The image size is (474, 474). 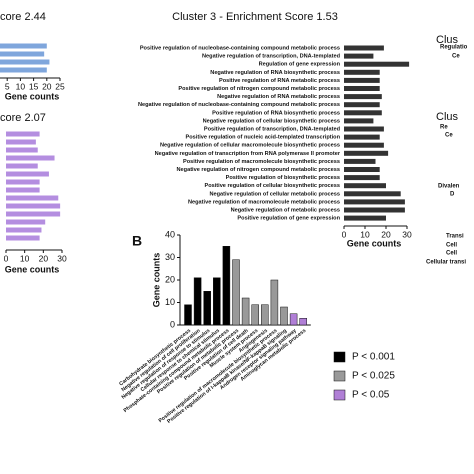 I want to click on cropped-text: Cellular transi, so click(x=446, y=263).